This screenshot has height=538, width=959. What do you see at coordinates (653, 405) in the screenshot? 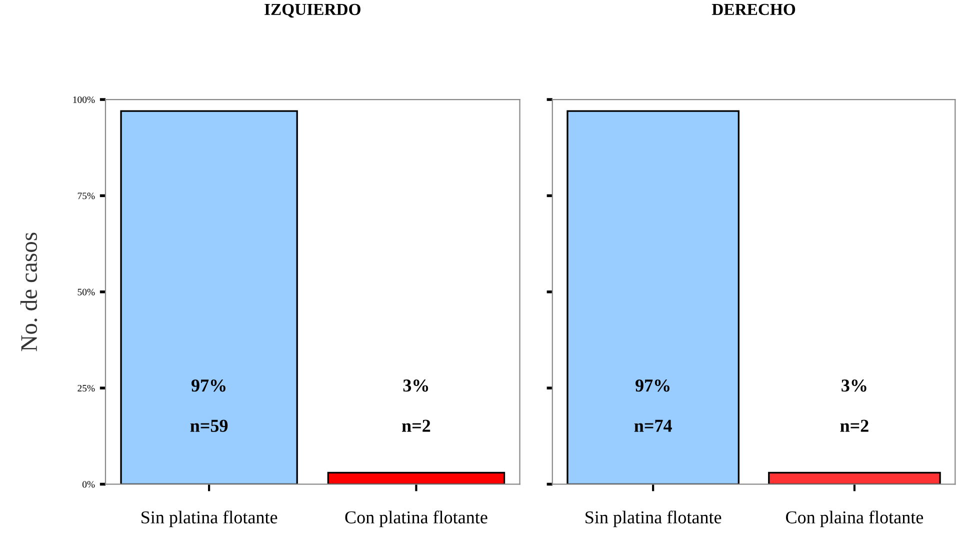
I see `text: 97% n=74` at bounding box center [653, 405].